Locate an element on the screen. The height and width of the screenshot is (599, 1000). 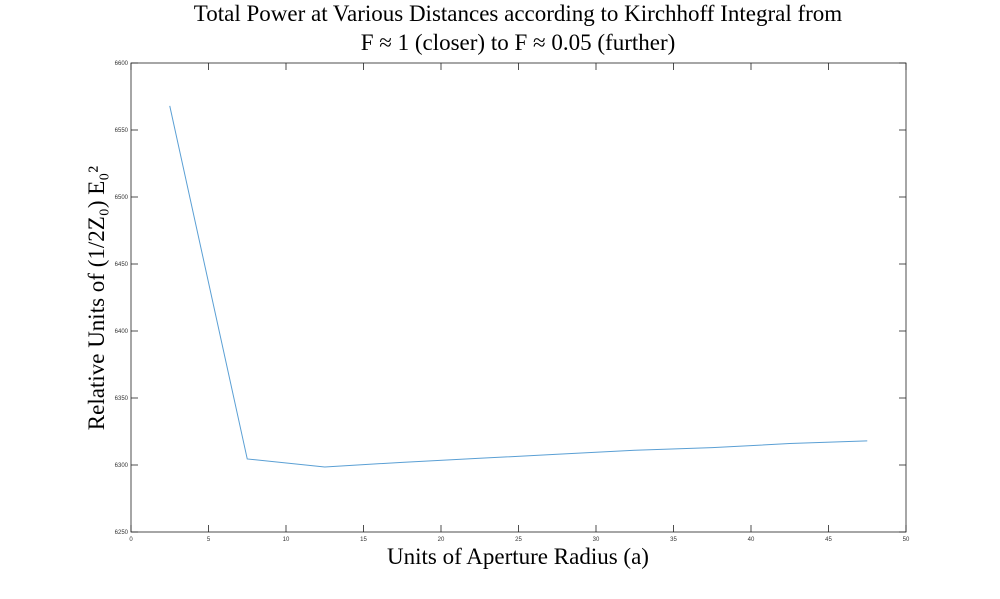
y-tick-label: 6400 is located at coordinates (122, 332).